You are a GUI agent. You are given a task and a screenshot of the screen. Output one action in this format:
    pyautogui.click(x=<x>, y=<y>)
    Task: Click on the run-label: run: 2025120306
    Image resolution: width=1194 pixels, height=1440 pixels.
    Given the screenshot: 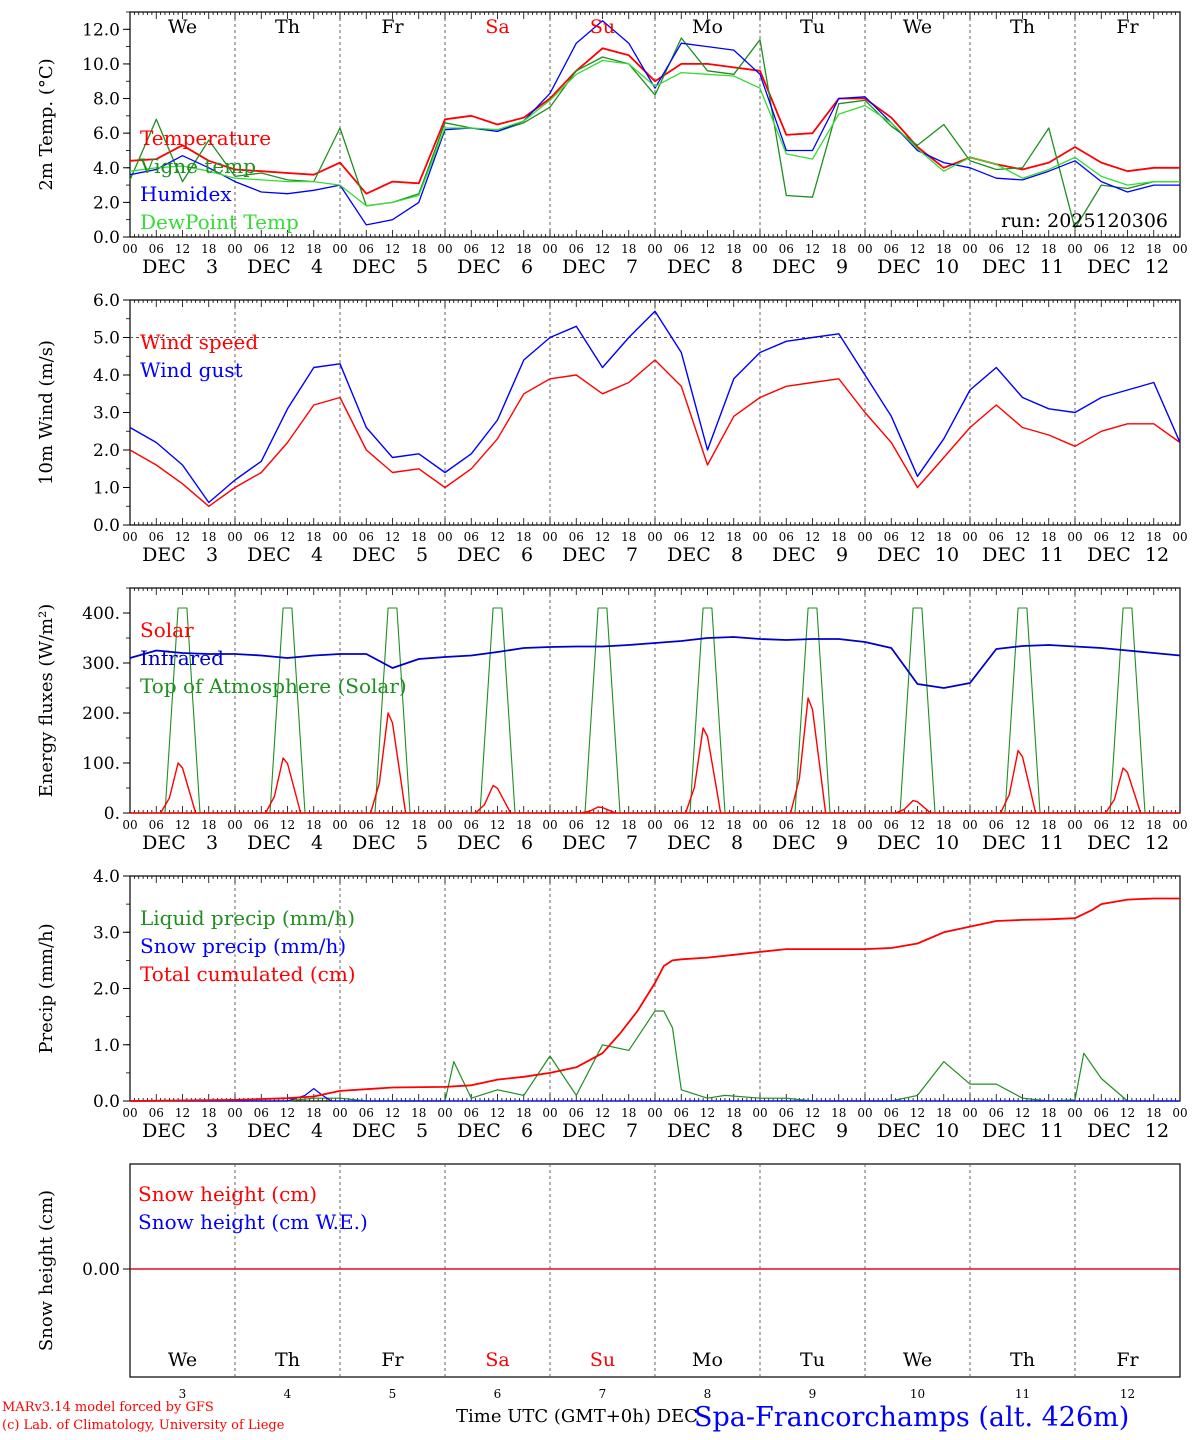 What is the action you would take?
    pyautogui.click(x=1084, y=221)
    